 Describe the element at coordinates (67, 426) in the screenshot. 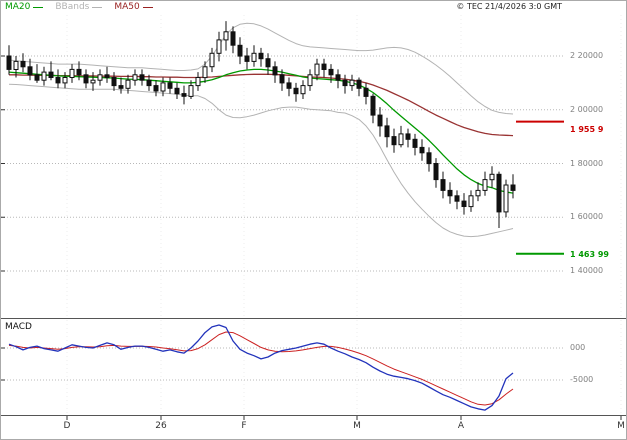

I see `x-axis-label-d: D` at that location.